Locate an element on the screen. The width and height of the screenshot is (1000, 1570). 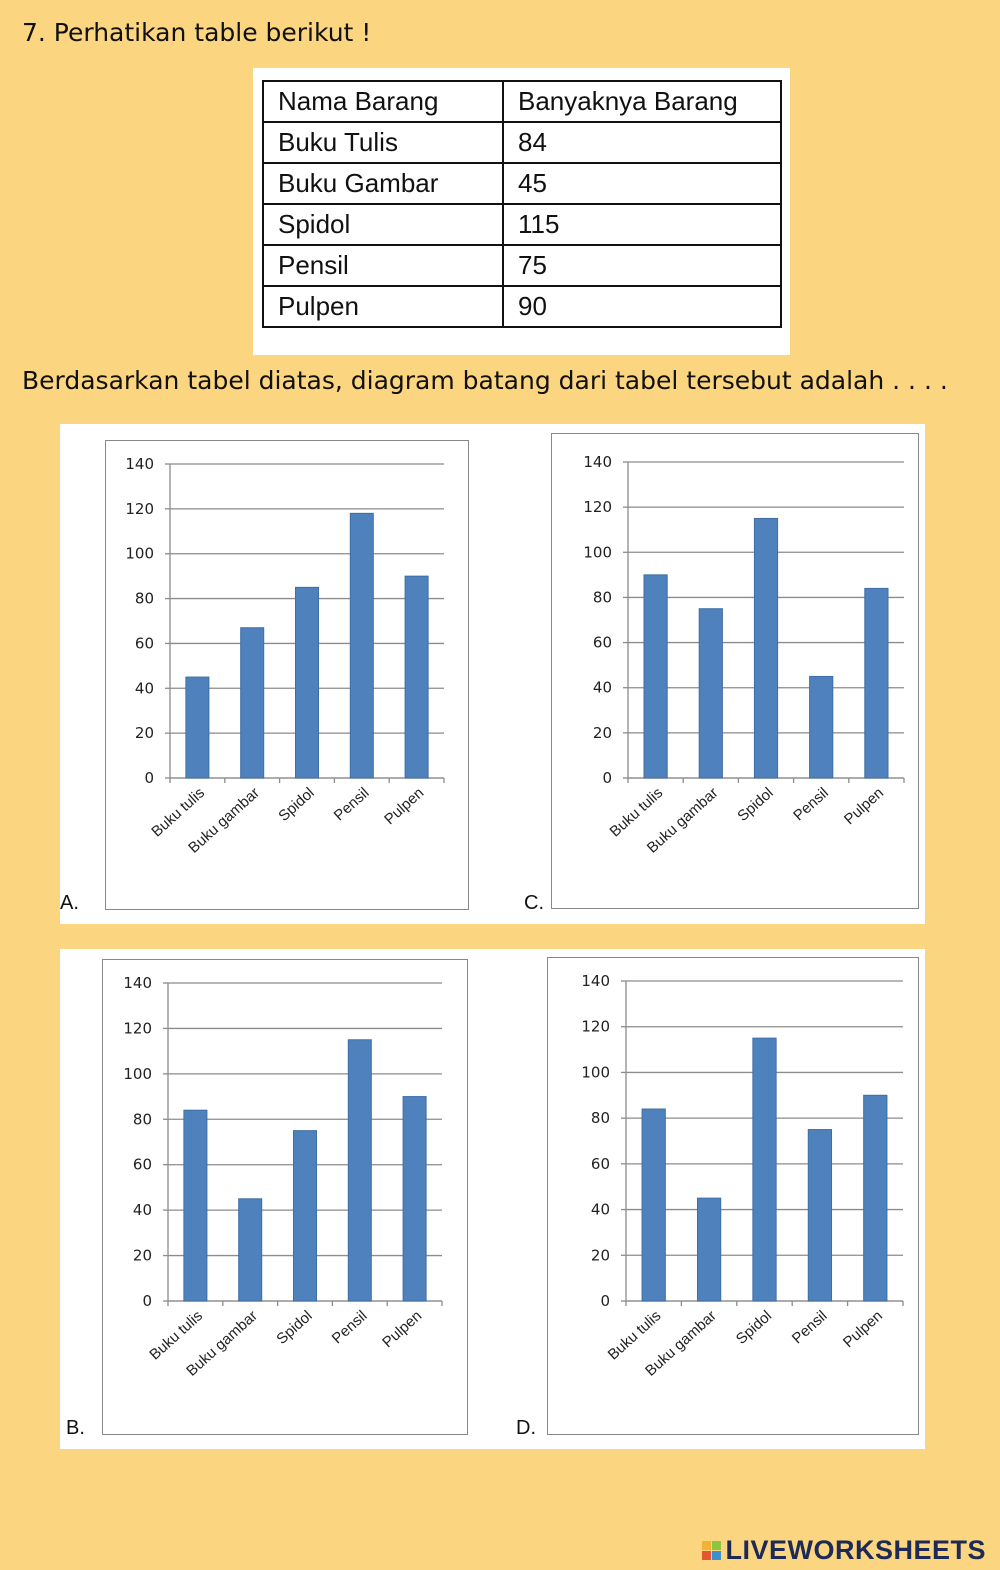
table-row: Spidol 115 is located at coordinates (522, 224).